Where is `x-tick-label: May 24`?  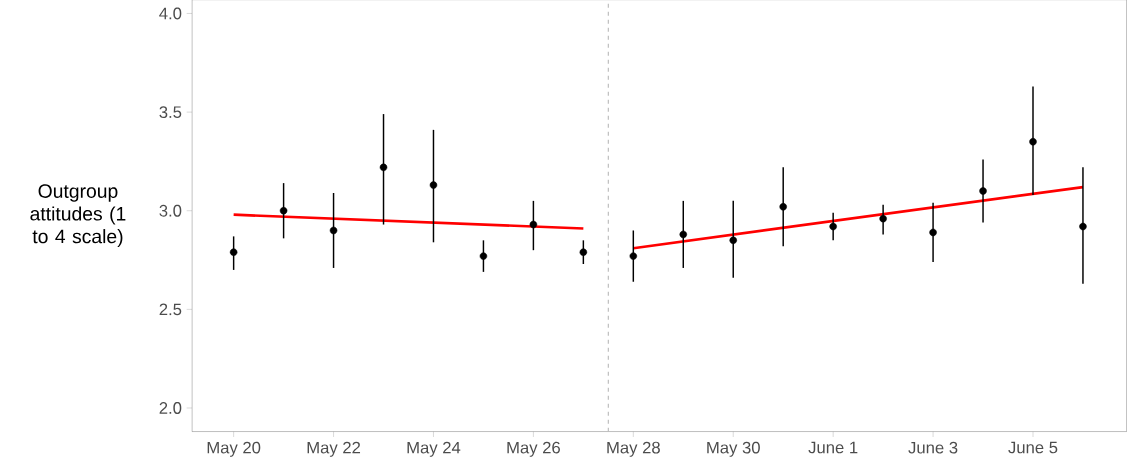 x-tick-label: May 24 is located at coordinates (434, 449).